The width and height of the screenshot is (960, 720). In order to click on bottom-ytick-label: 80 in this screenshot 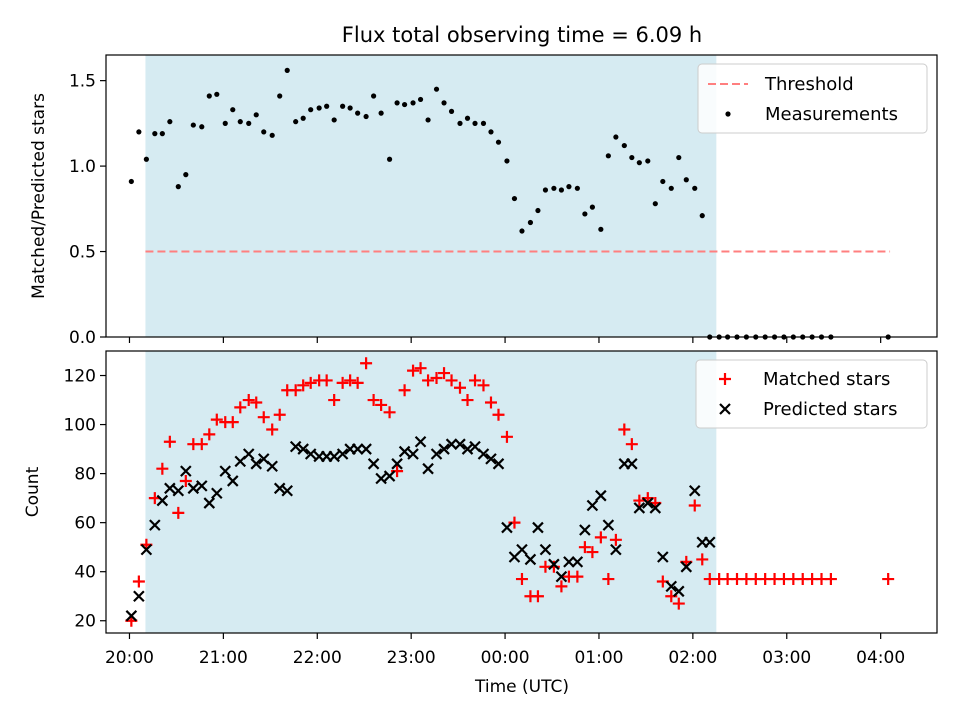, I will do `click(85, 475)`.